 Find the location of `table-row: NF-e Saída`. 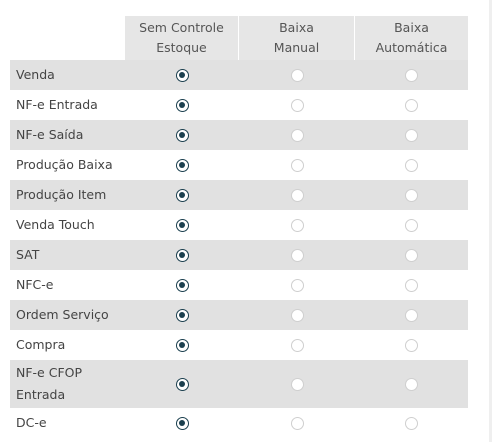

table-row: NF-e Saída is located at coordinates (239, 135).